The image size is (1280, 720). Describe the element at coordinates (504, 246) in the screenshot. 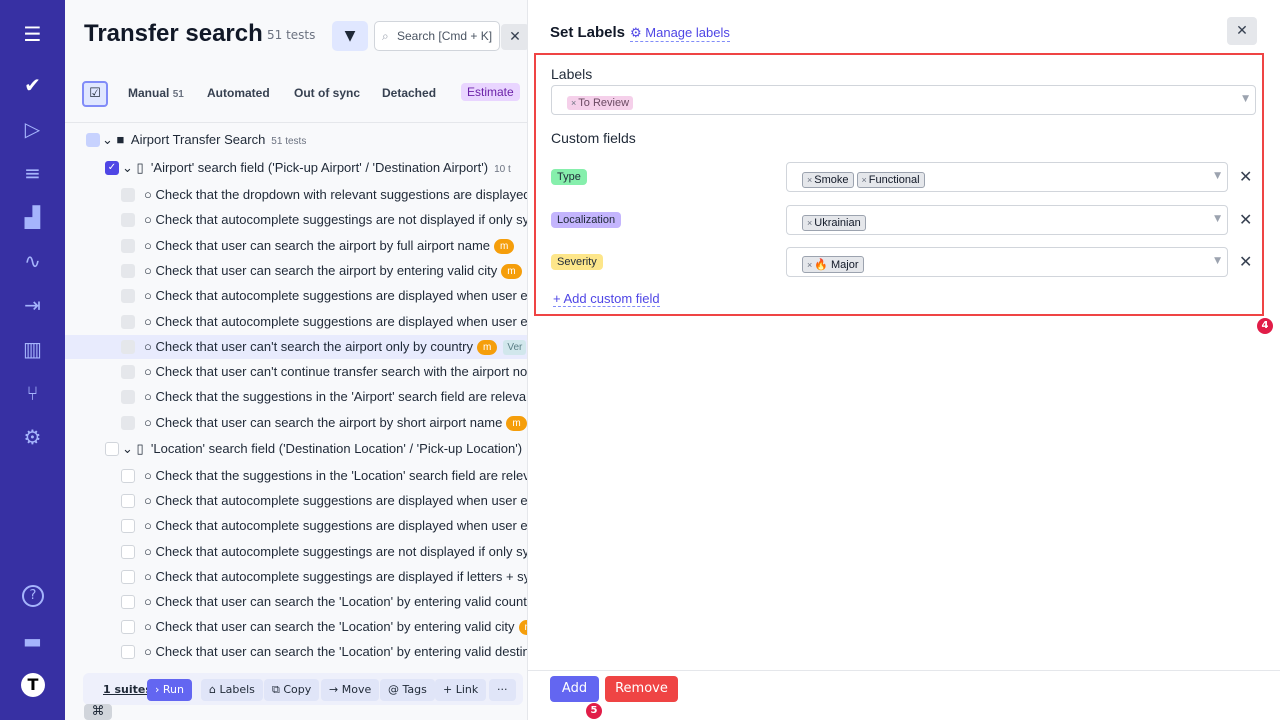

I see `manual-badge: m` at that location.